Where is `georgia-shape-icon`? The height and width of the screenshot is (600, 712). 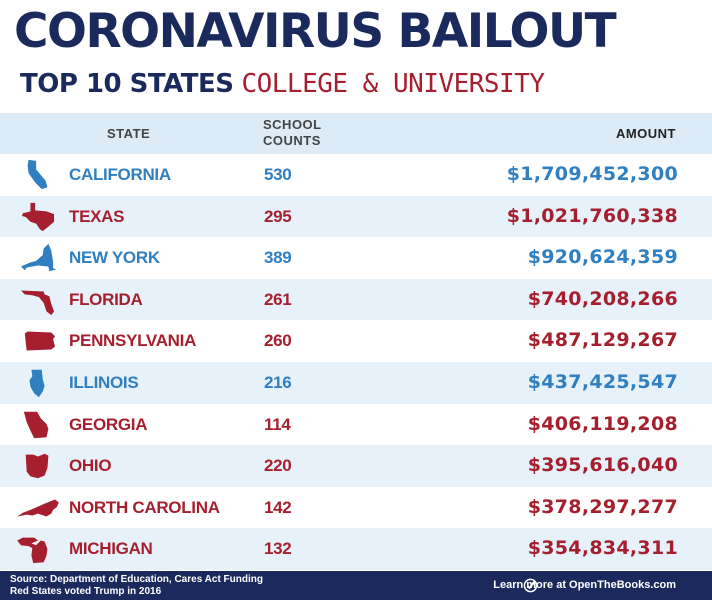
georgia-shape-icon is located at coordinates (36, 424).